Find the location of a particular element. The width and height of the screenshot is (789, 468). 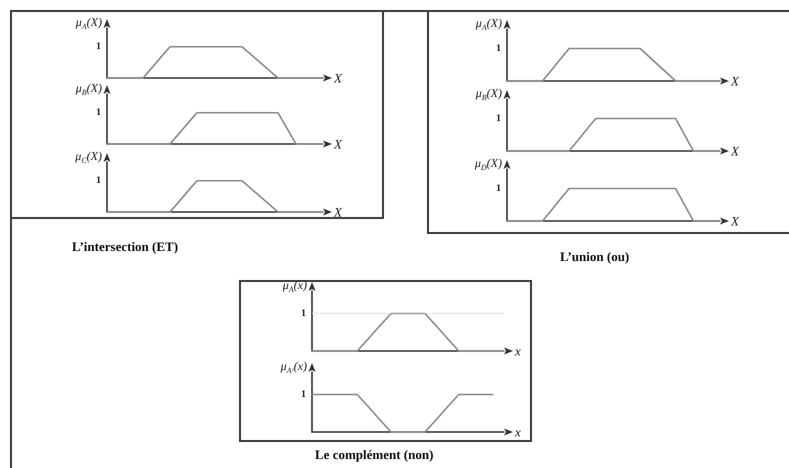

y-axis-title: μ$_{C}$(X) is located at coordinates (88, 157).